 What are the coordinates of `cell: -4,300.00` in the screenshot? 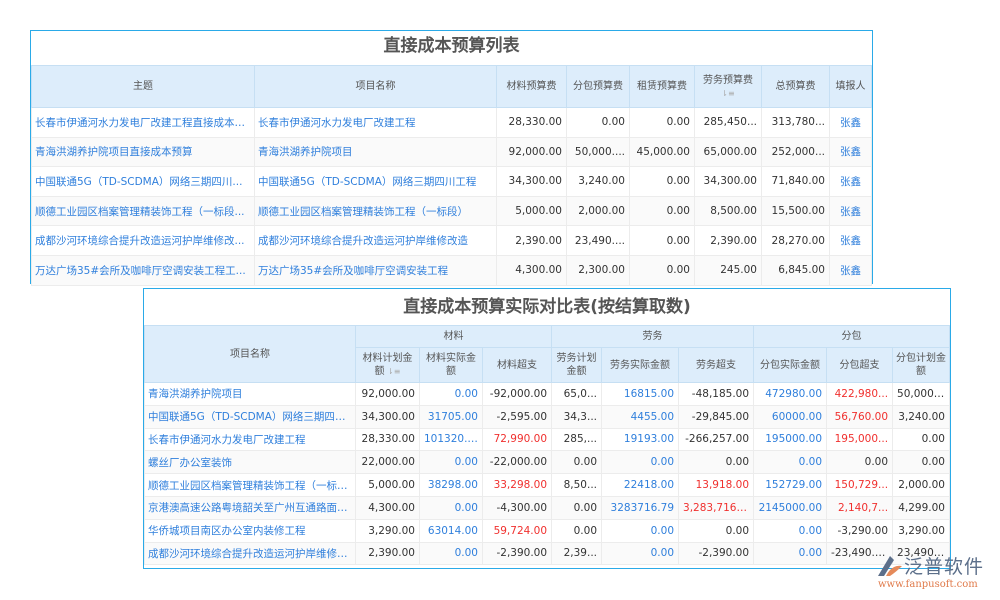 It's located at (517, 507).